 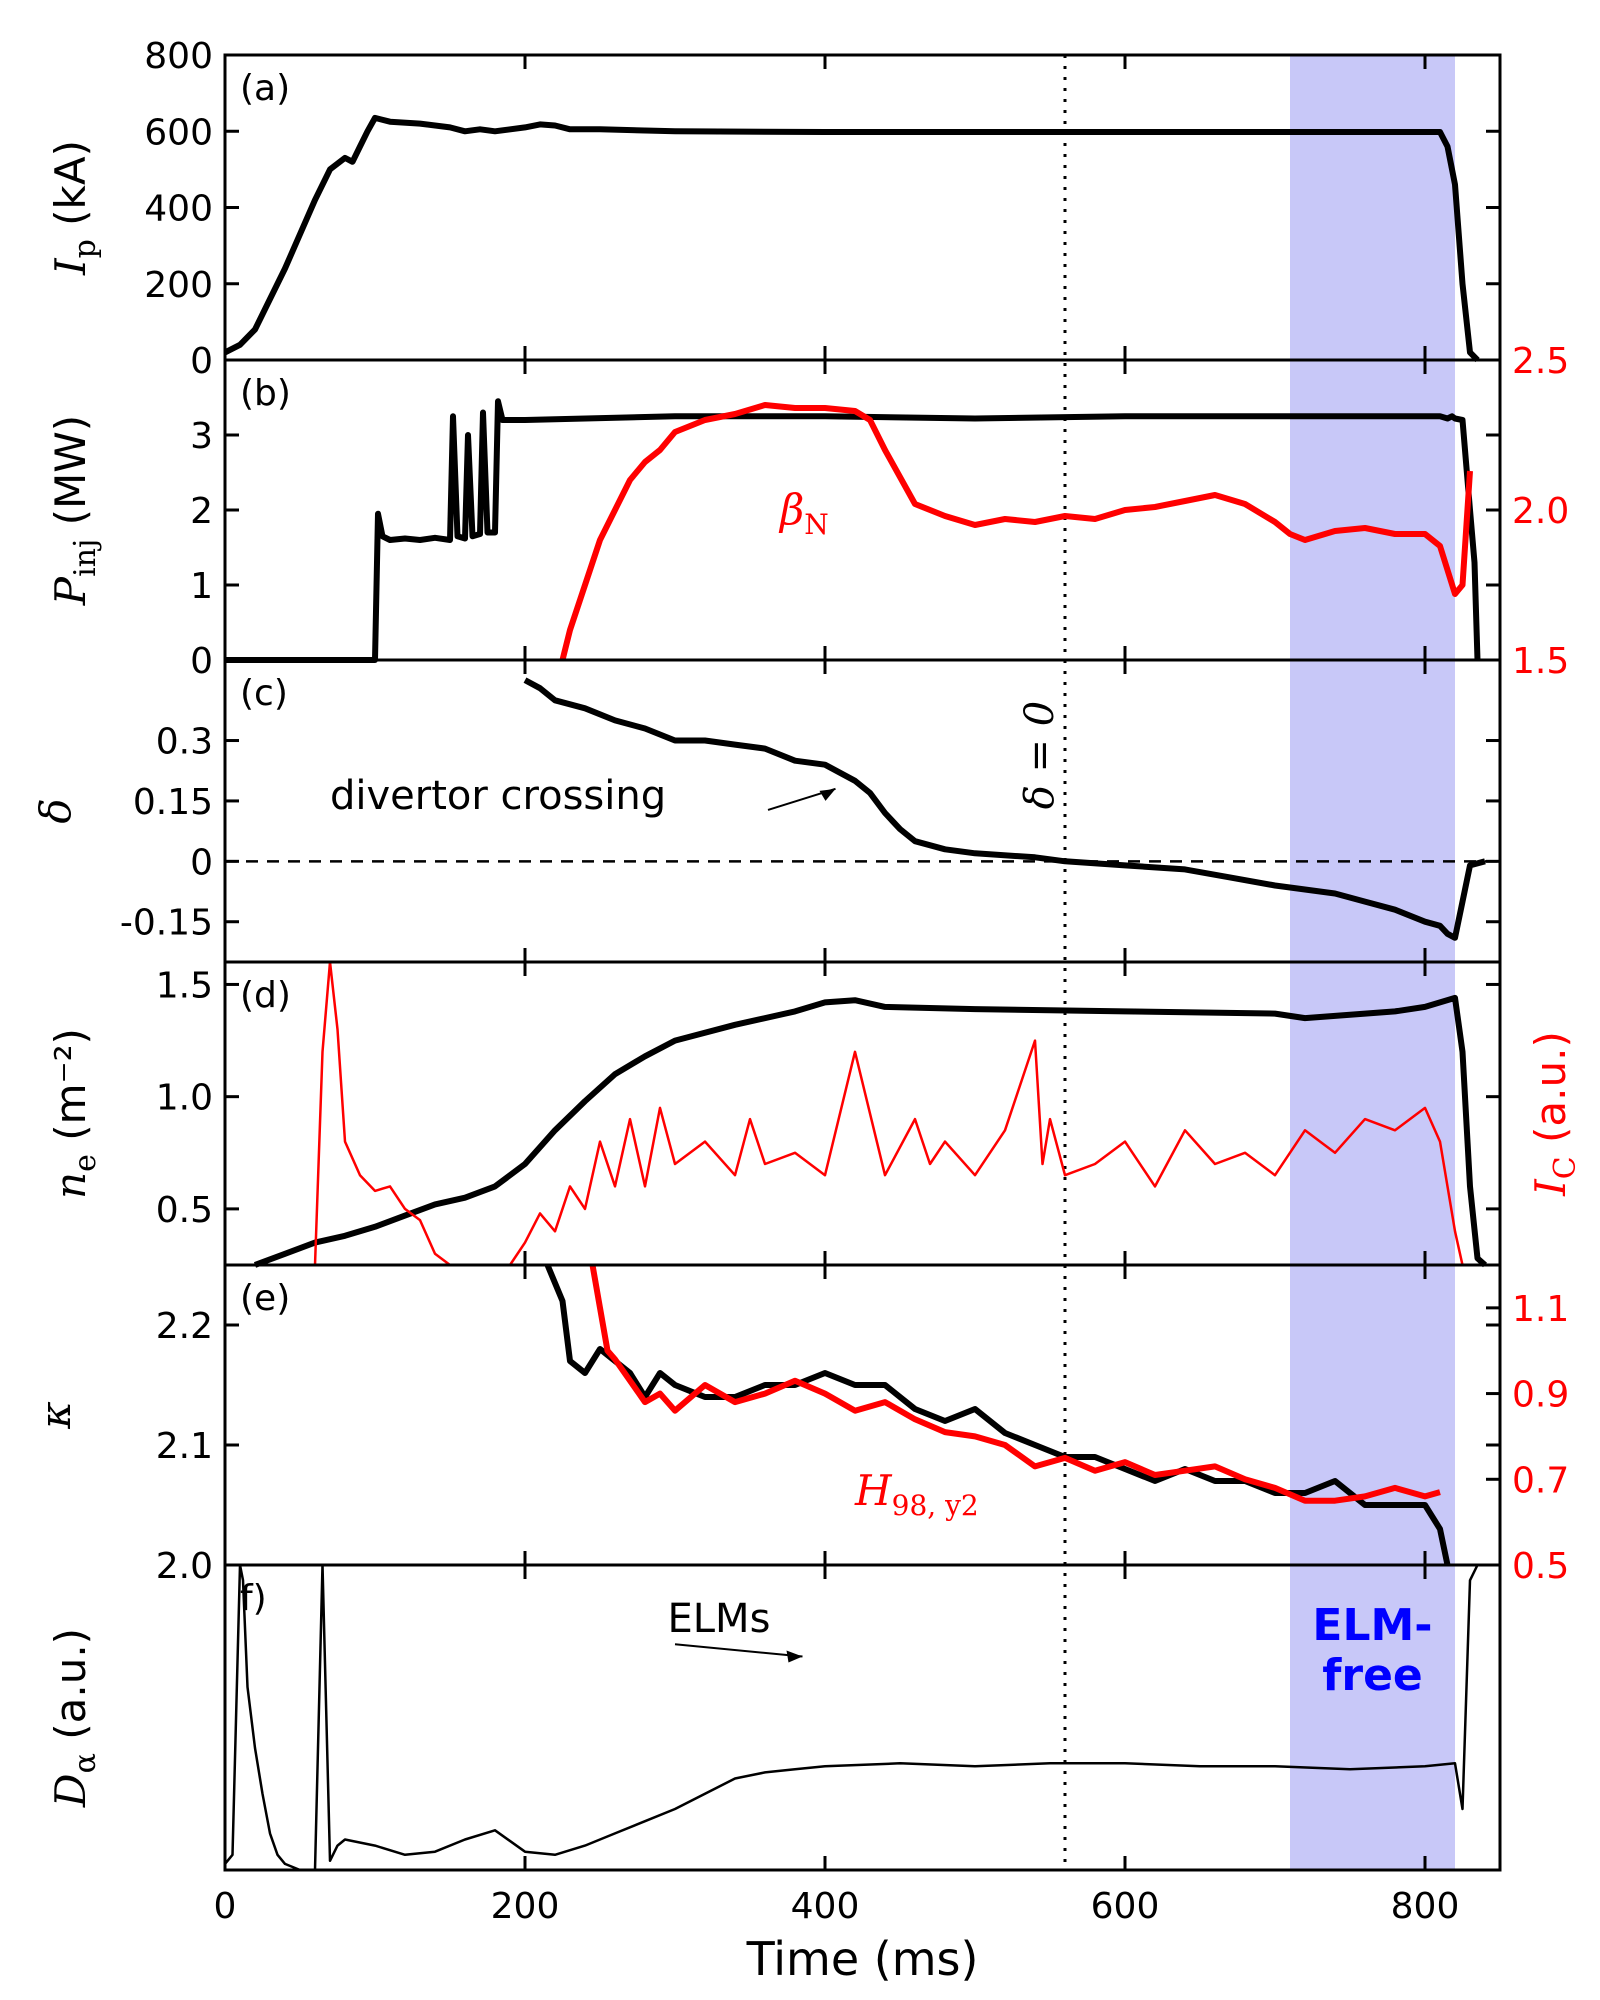 I want to click on elms-annotation: ELMs, so click(x=719, y=1619).